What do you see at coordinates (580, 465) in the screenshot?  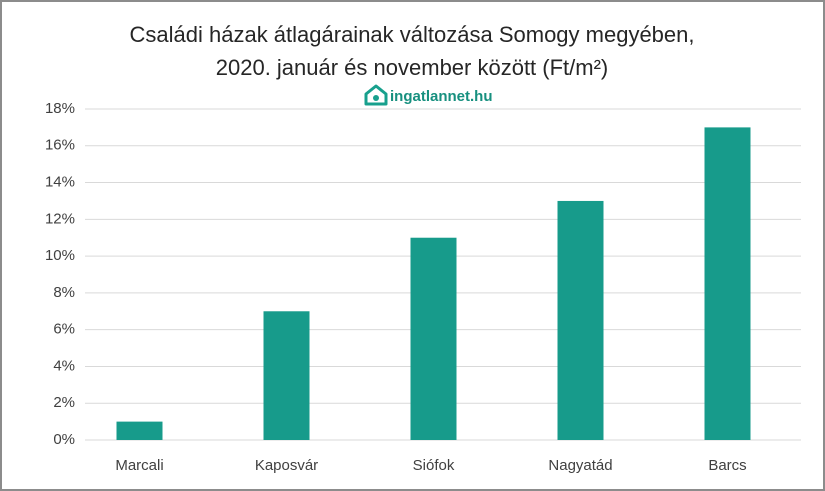 I see `x-tick-label: Nagyatád` at bounding box center [580, 465].